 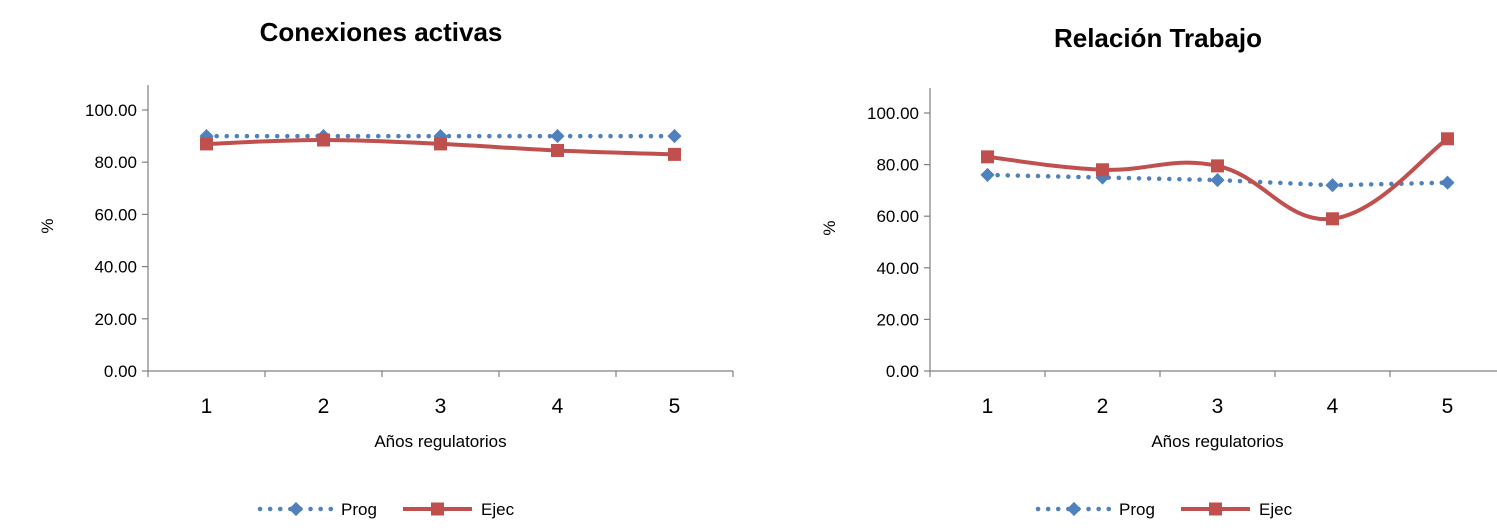 What do you see at coordinates (1158, 38) in the screenshot?
I see `chart-title: Relación Trabajo` at bounding box center [1158, 38].